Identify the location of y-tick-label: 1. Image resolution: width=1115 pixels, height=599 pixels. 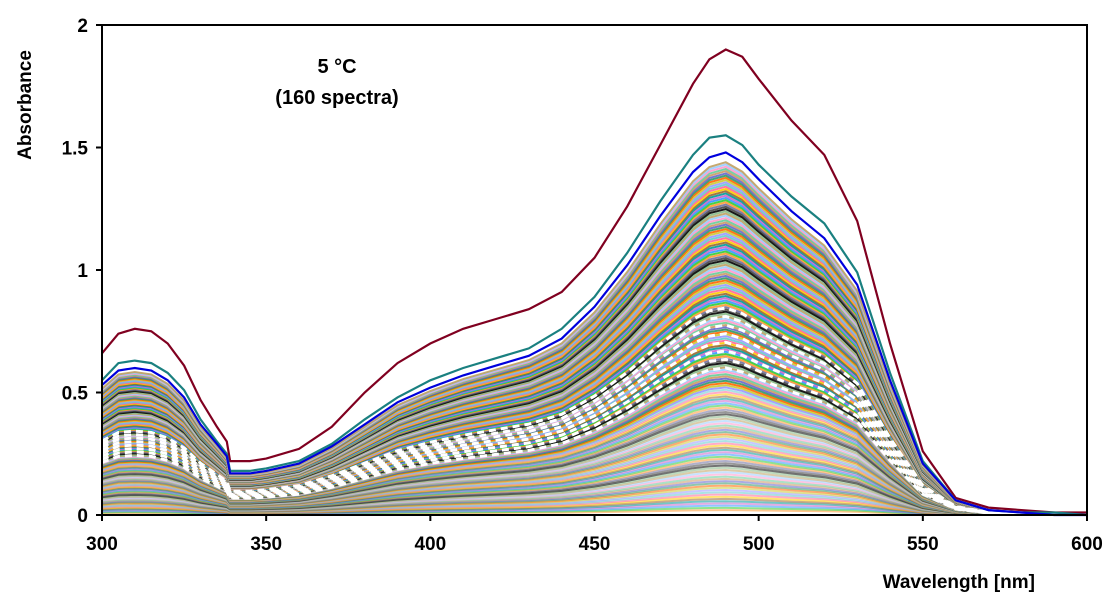
(82, 271).